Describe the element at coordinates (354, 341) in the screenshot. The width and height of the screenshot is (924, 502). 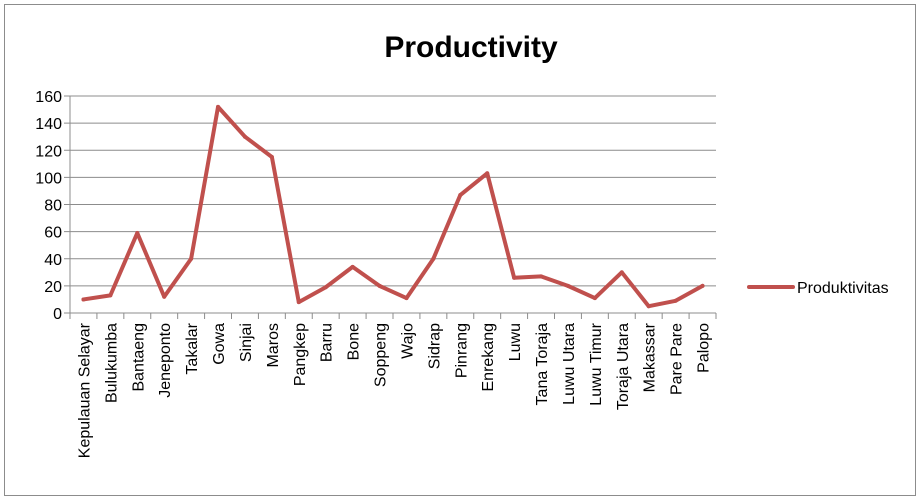
I see `x-tick-label: Bone` at that location.